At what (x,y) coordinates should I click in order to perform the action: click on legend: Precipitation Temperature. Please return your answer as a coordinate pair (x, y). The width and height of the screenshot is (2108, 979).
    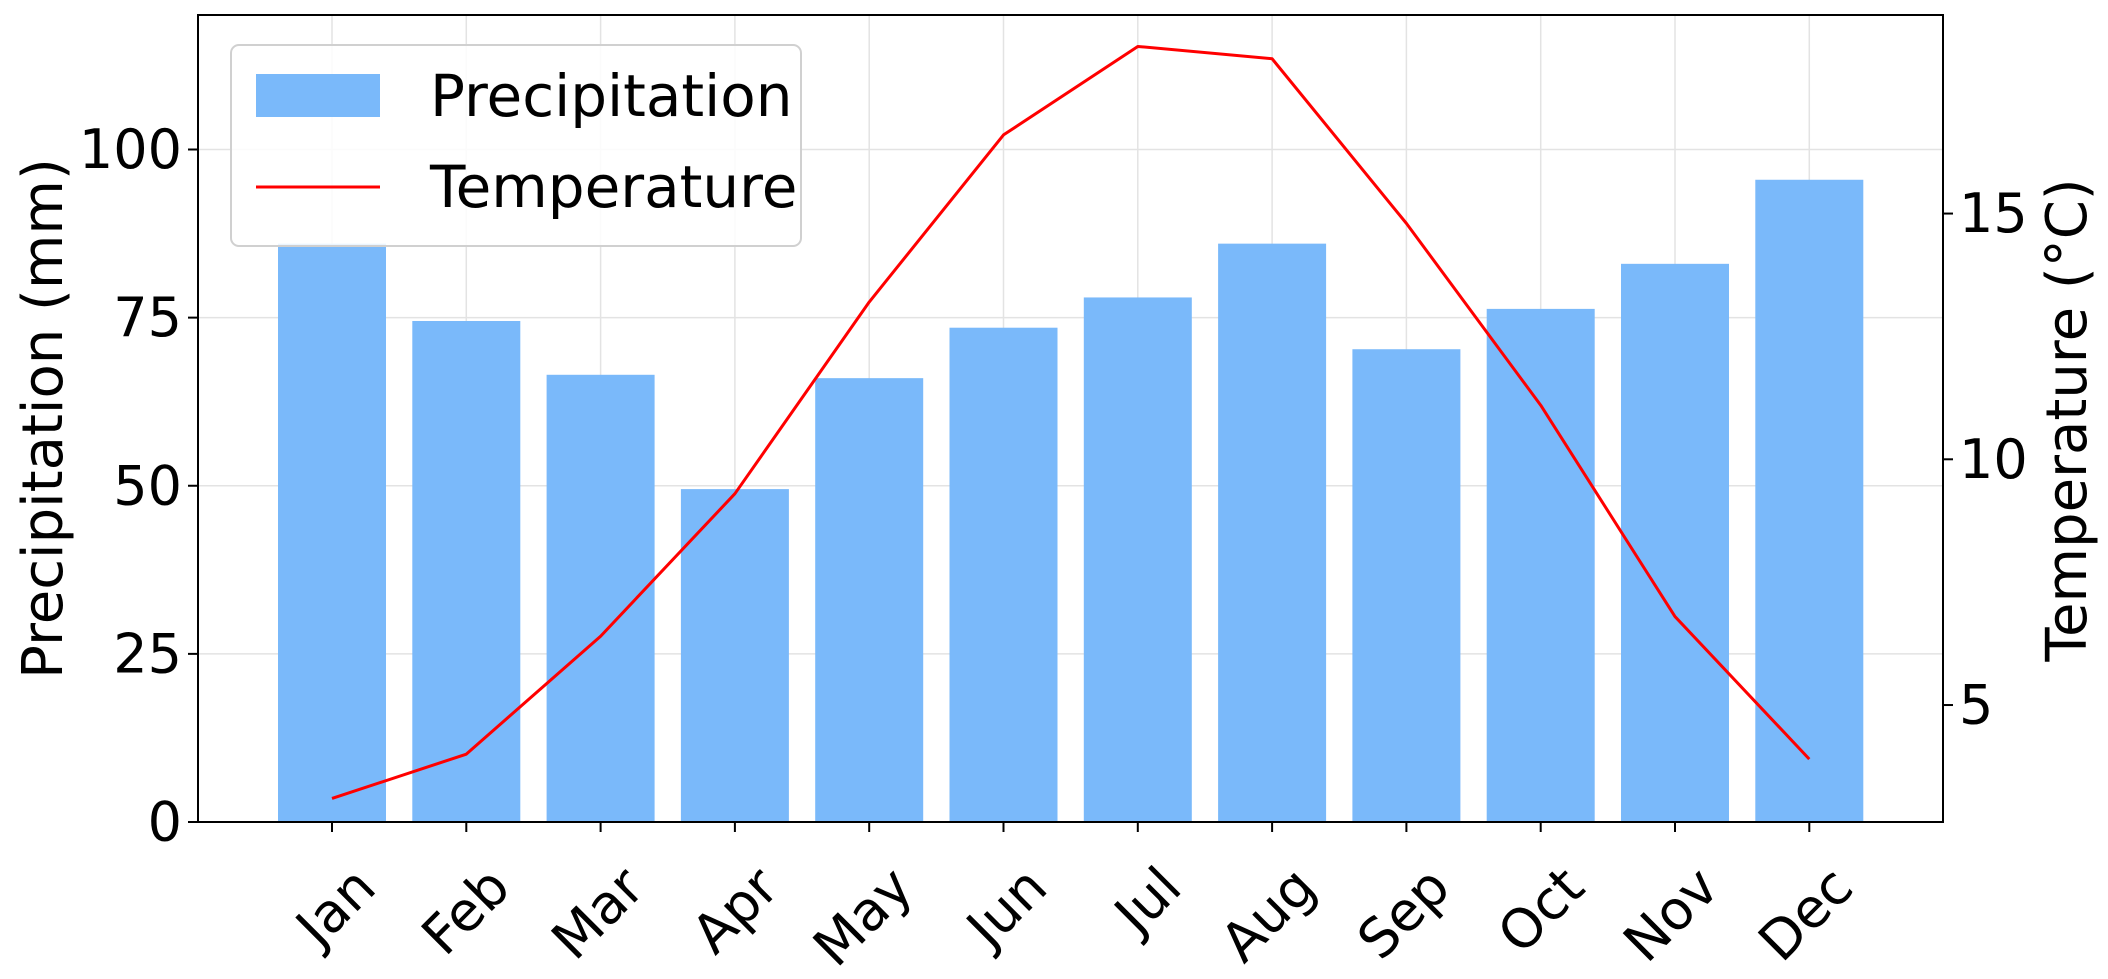
    Looking at the image, I should click on (516, 145).